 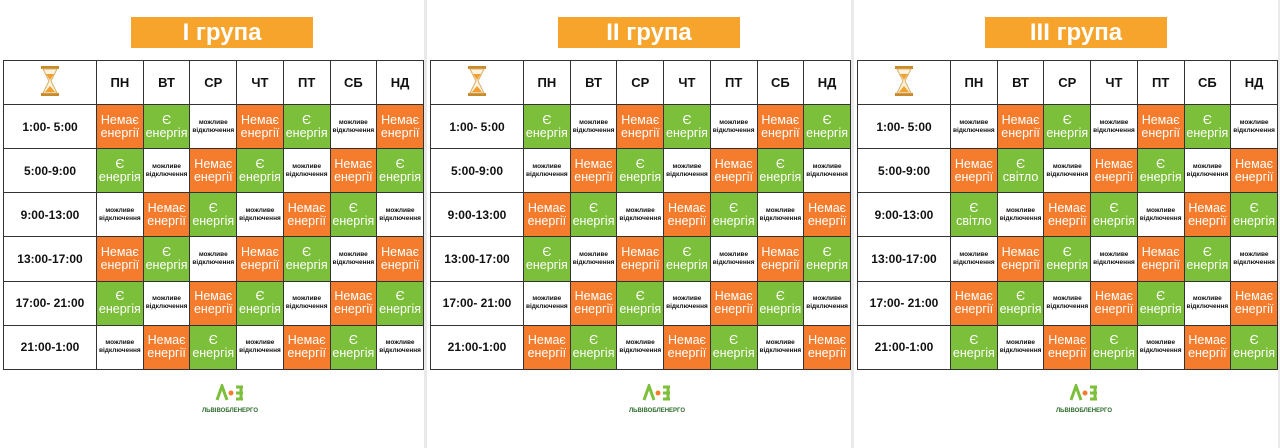 I want to click on time-cell: 9:00-13:00, so click(x=904, y=215).